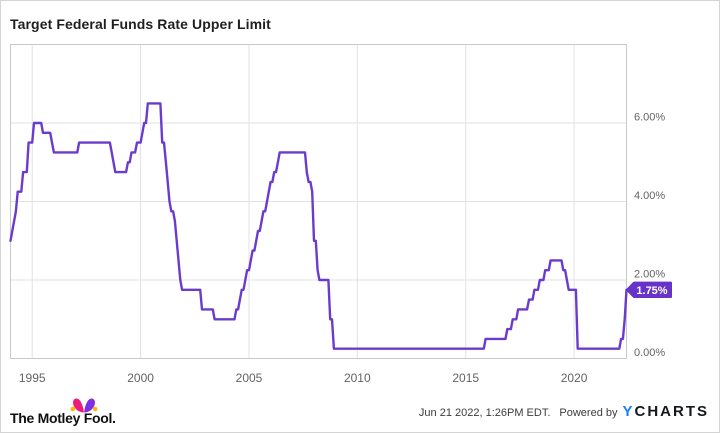 Image resolution: width=720 pixels, height=433 pixels. I want to click on motley-fool-logo: The Motley Fool., so click(80, 412).